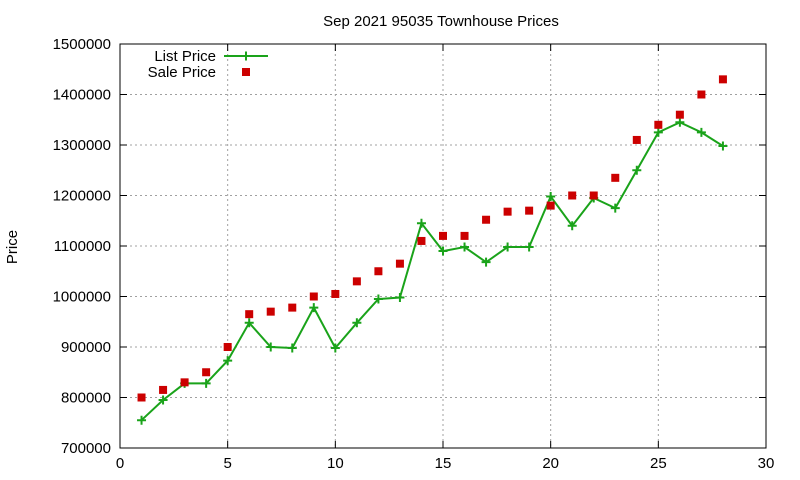 The height and width of the screenshot is (480, 800). I want to click on y-tick-label: 1400000, so click(82, 95).